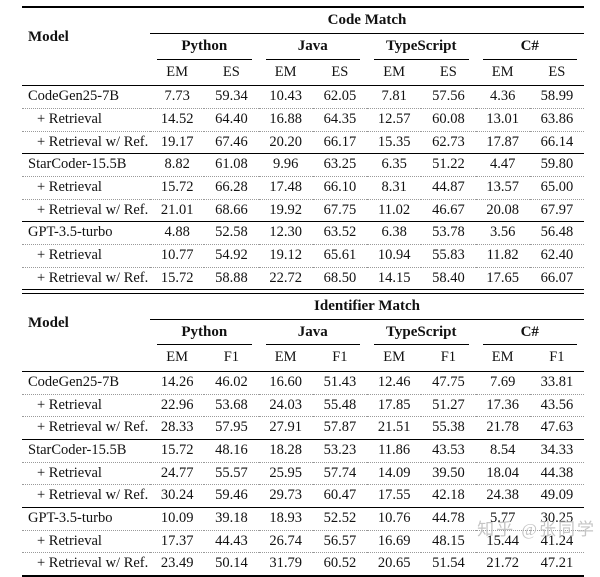  What do you see at coordinates (285, 428) in the screenshot?
I see `metric-value: 27.91` at bounding box center [285, 428].